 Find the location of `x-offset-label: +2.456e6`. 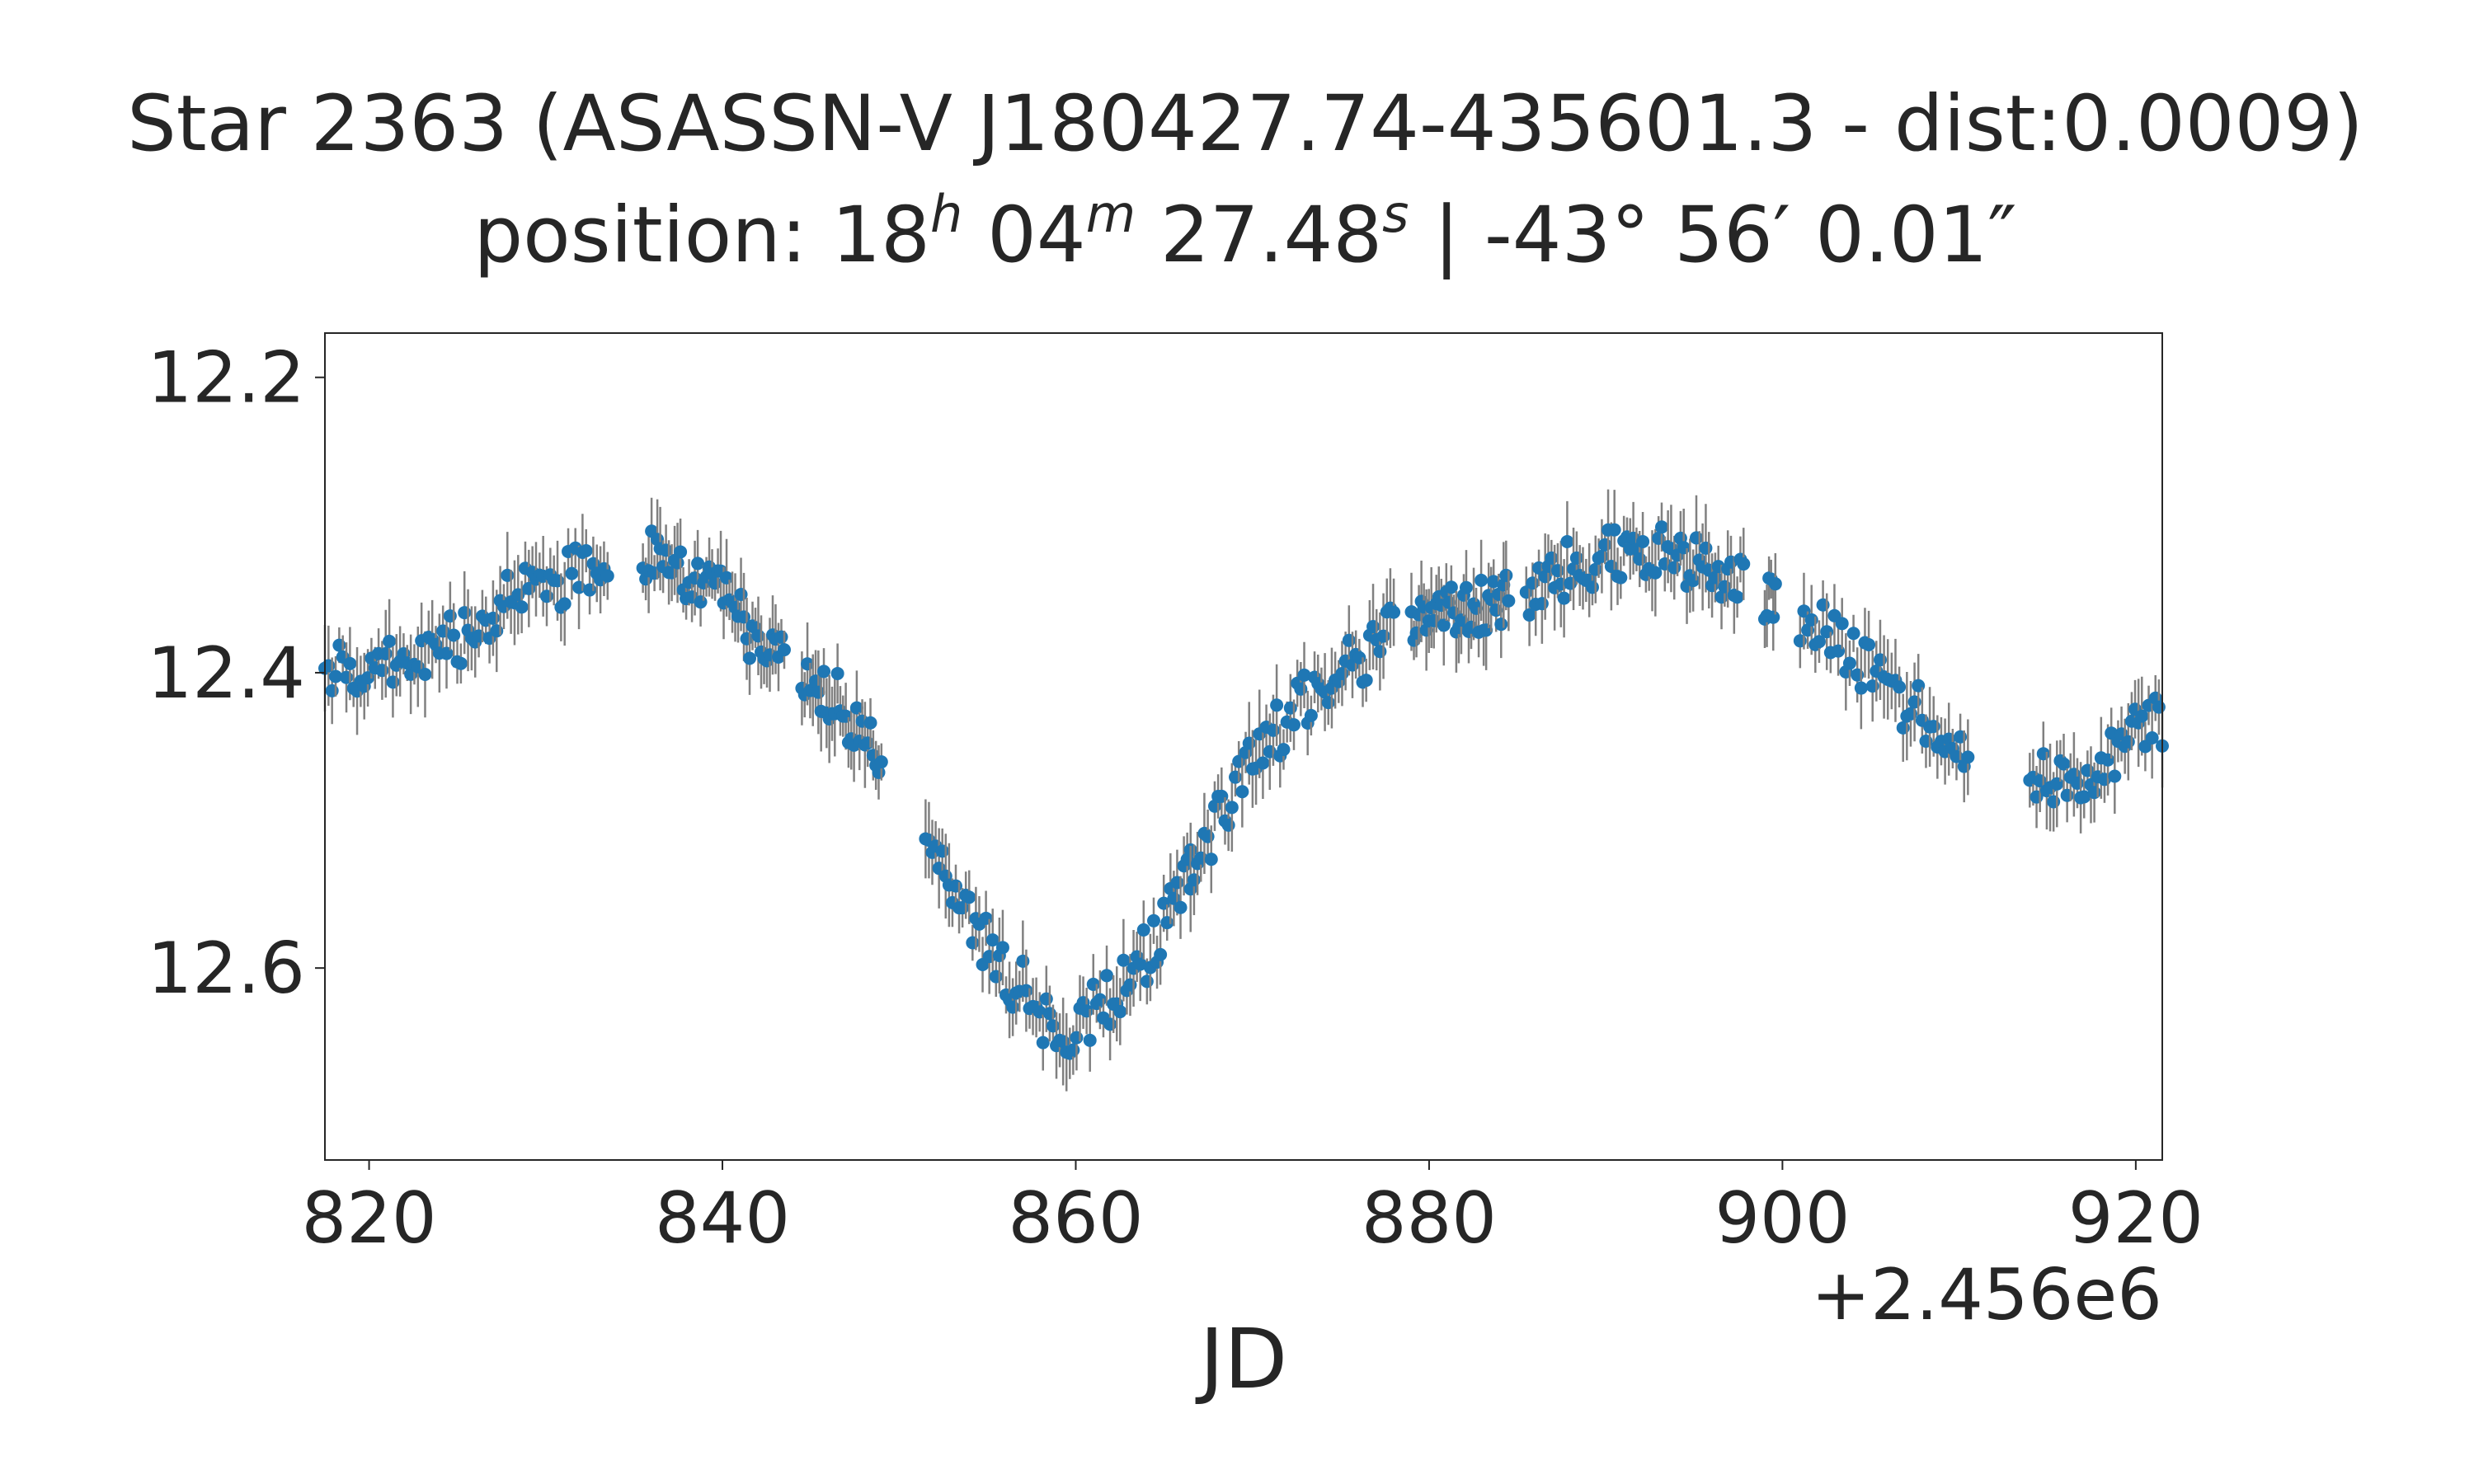

x-offset-label: +2.456e6 is located at coordinates (1986, 1295).